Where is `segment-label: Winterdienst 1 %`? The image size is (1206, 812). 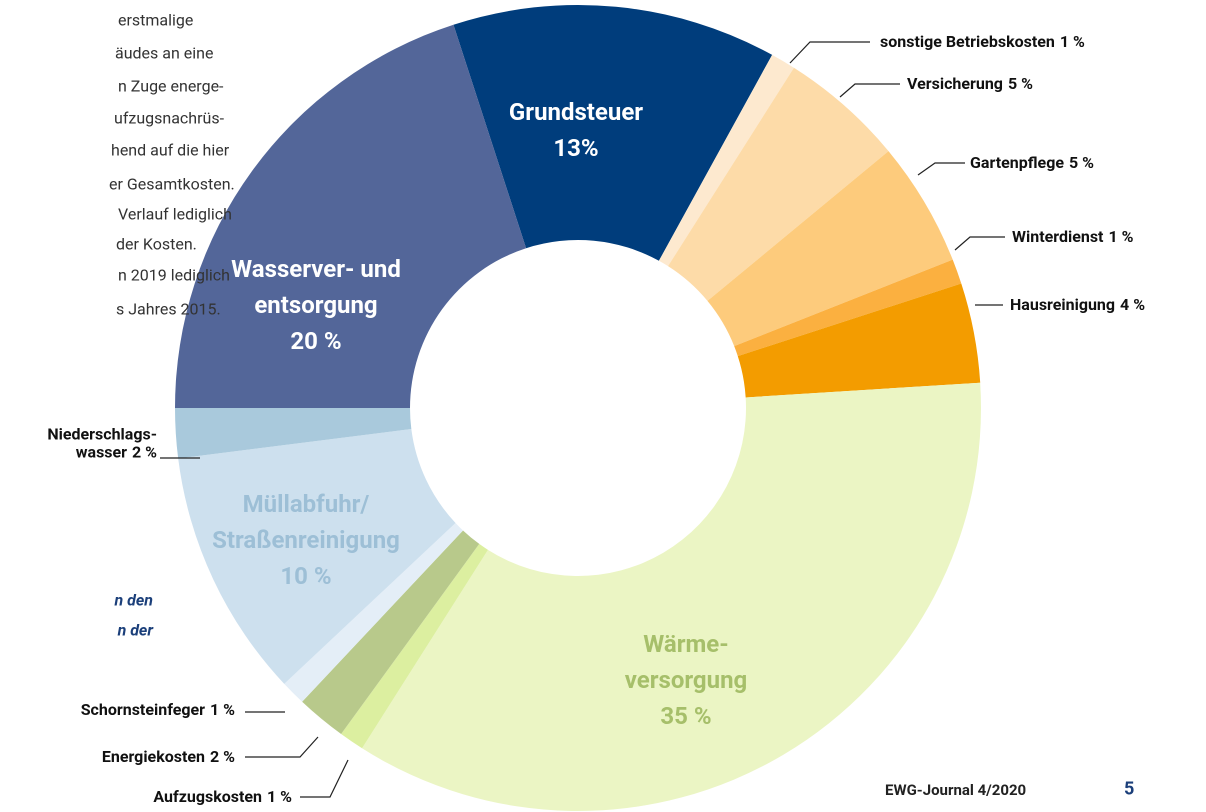 segment-label: Winterdienst 1 % is located at coordinates (1073, 236).